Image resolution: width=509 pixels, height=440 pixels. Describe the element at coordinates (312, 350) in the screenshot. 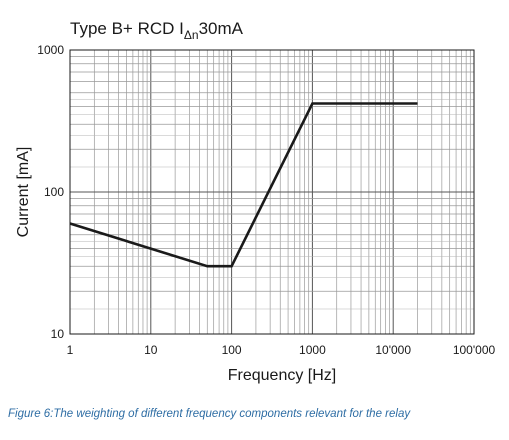

I see `x-tick-label: 1000` at that location.